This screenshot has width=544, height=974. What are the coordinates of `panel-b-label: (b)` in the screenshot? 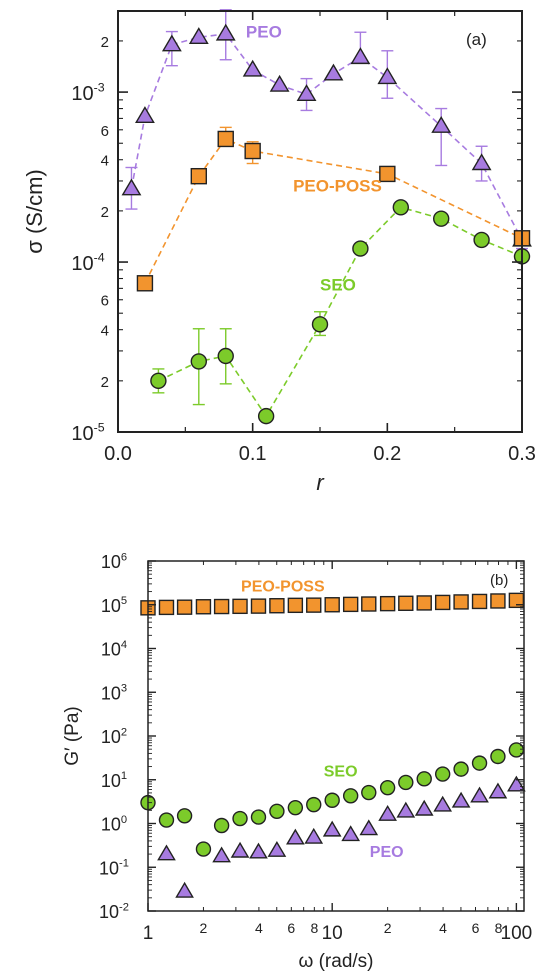 It's located at (499, 580).